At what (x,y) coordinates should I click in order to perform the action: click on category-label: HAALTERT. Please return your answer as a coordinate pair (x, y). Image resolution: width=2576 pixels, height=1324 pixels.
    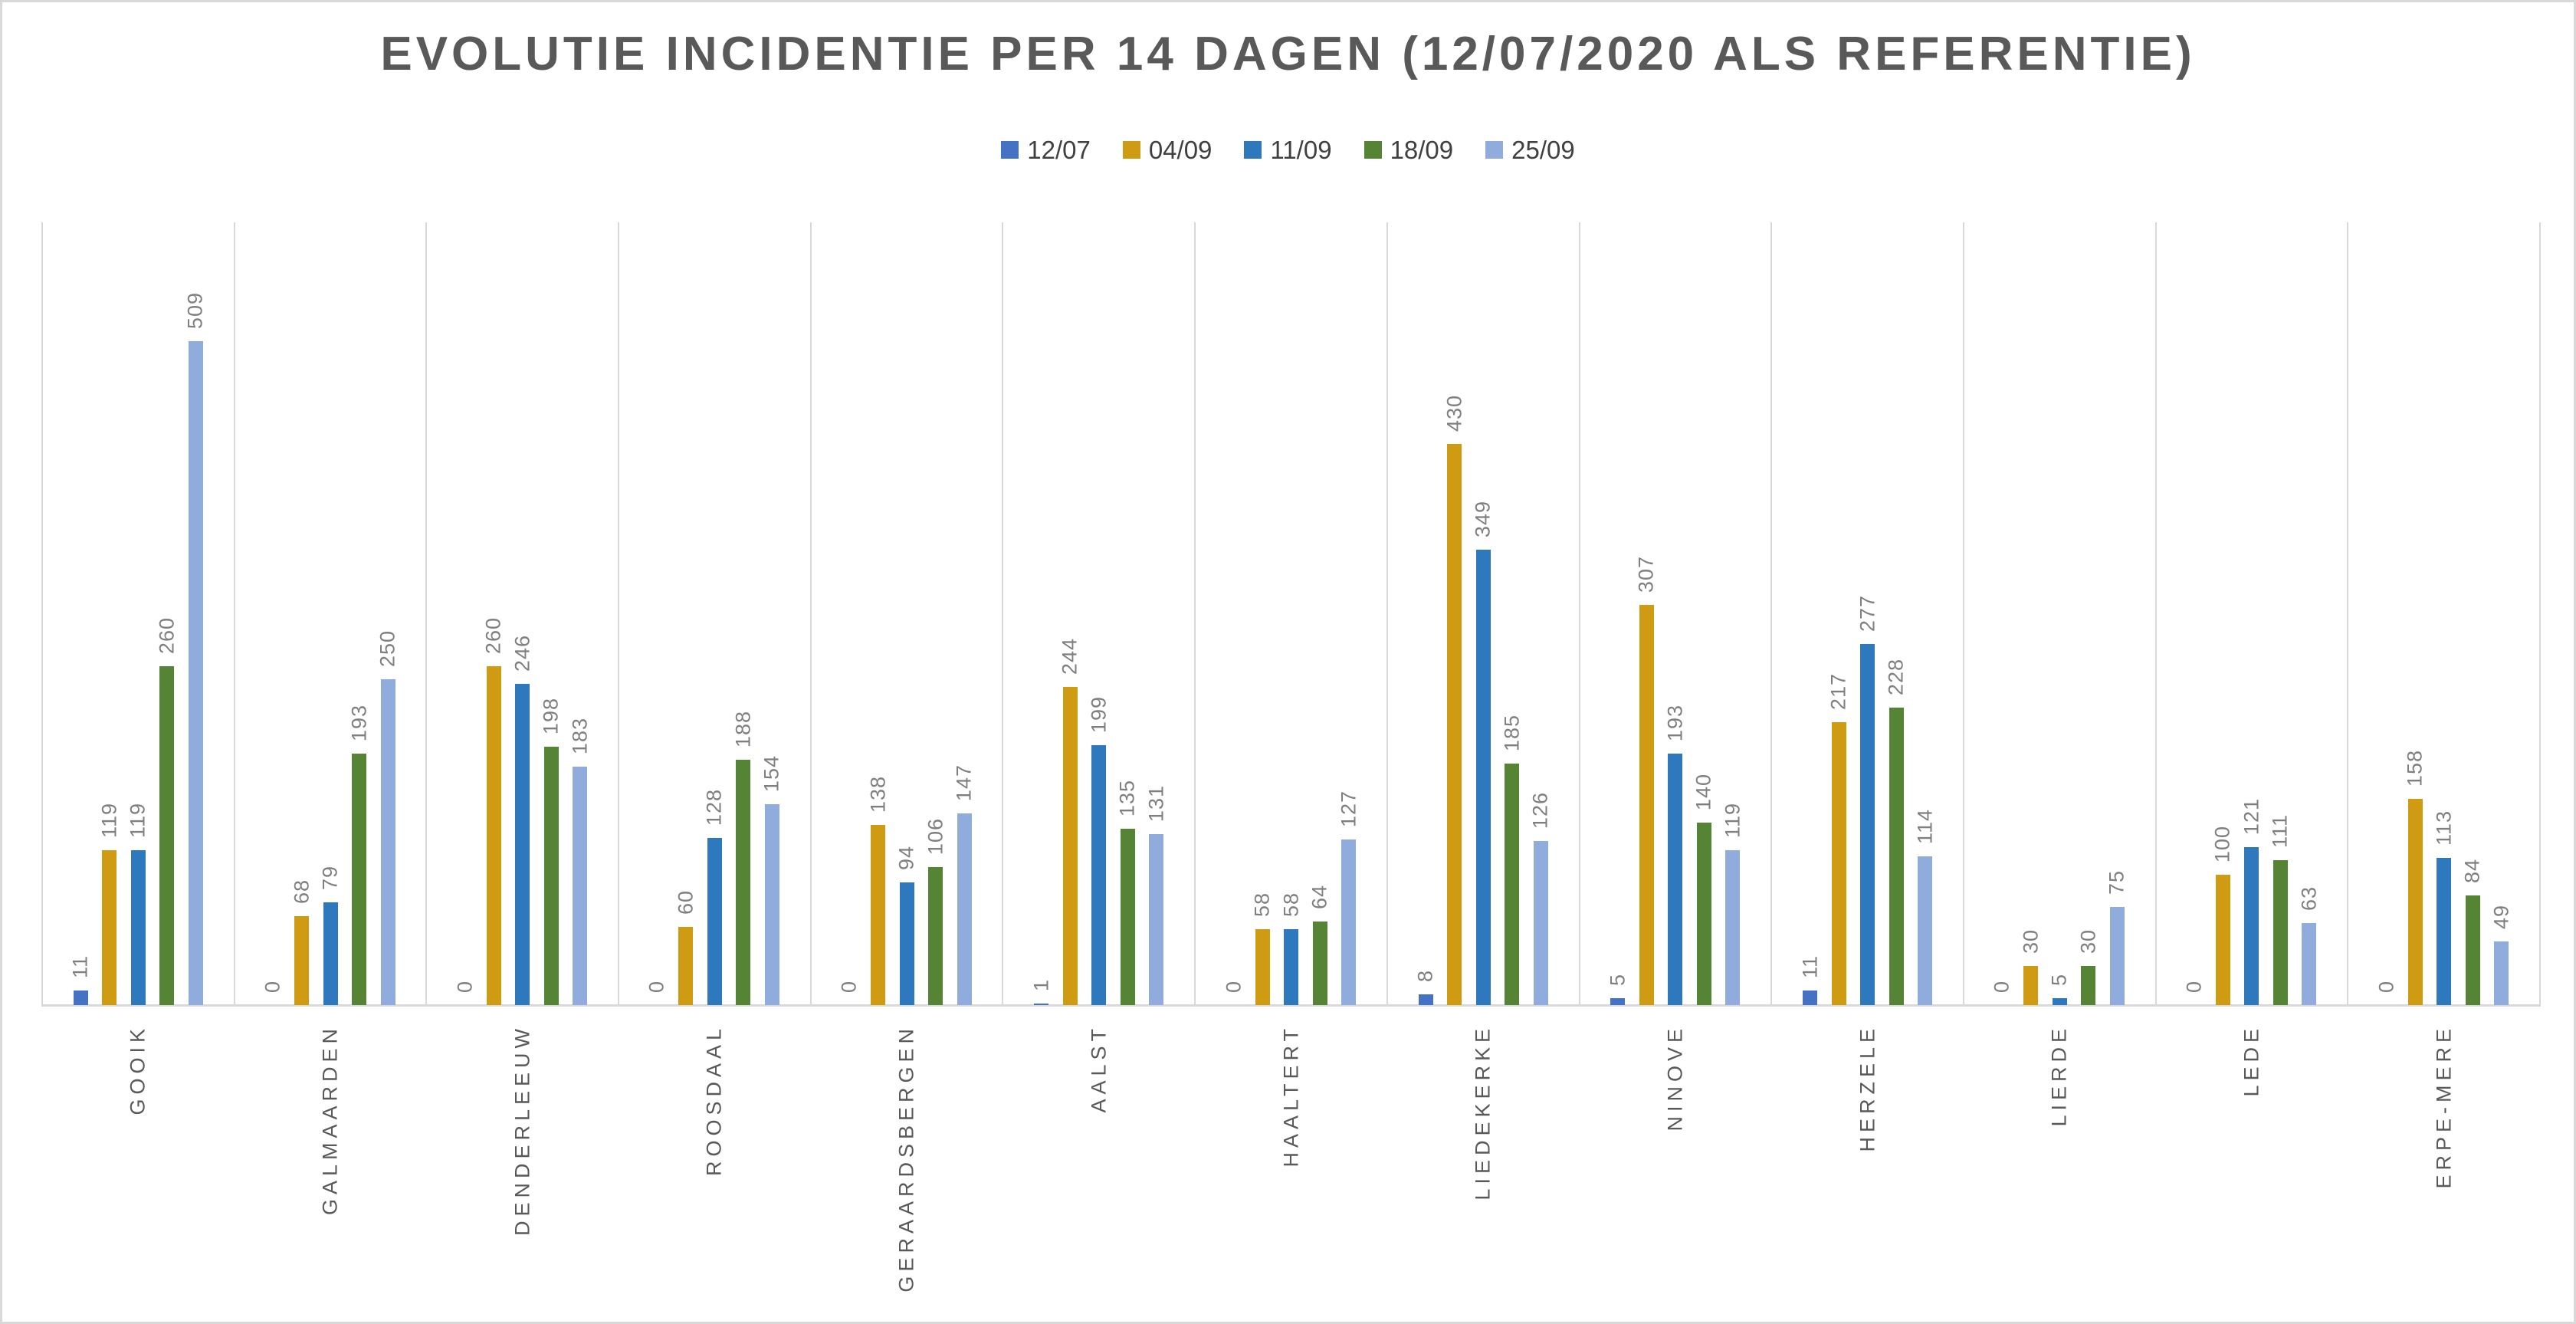
    Looking at the image, I should click on (1291, 1096).